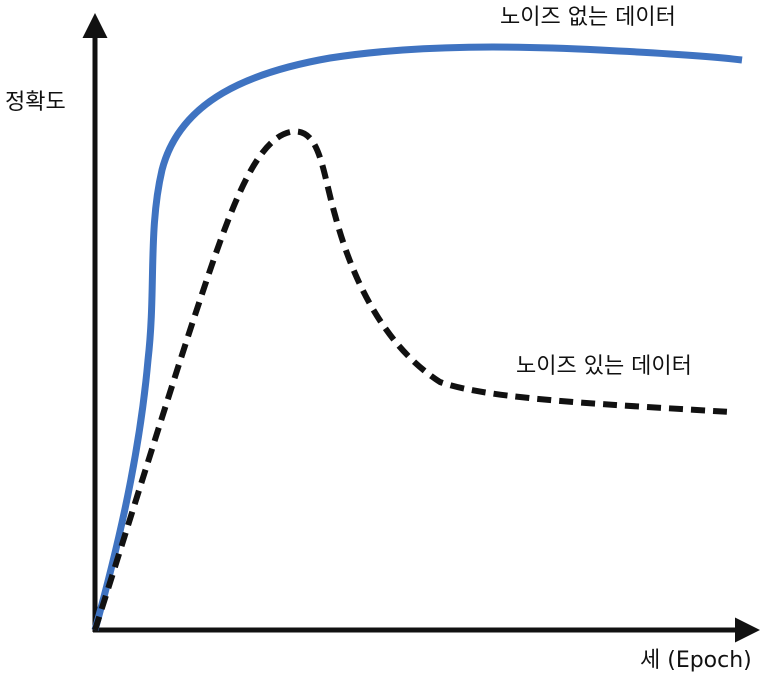  Describe the element at coordinates (35, 102) in the screenshot. I see `y-axis-label: 정확도` at that location.